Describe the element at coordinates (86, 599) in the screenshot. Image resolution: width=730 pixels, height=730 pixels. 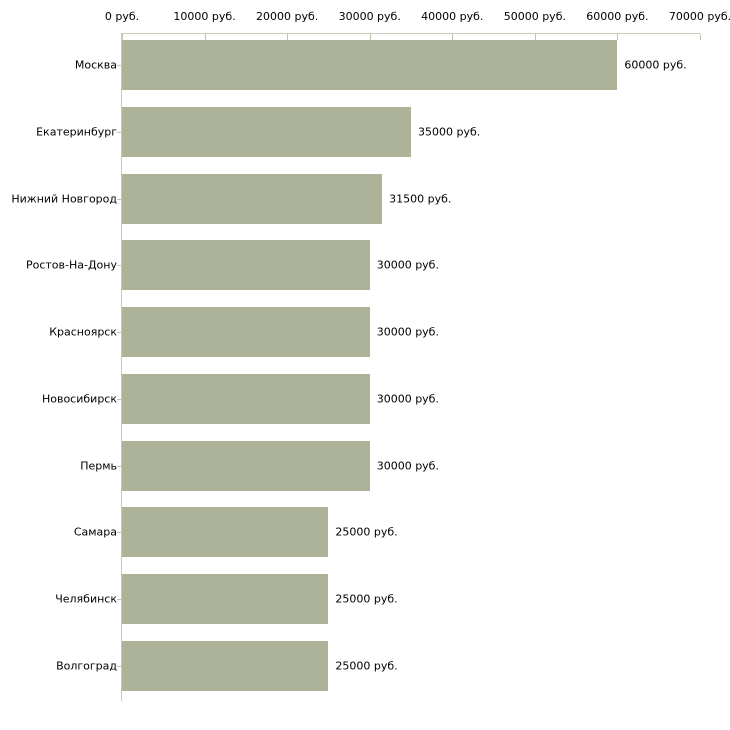
I see `category-label: Челябинск` at that location.